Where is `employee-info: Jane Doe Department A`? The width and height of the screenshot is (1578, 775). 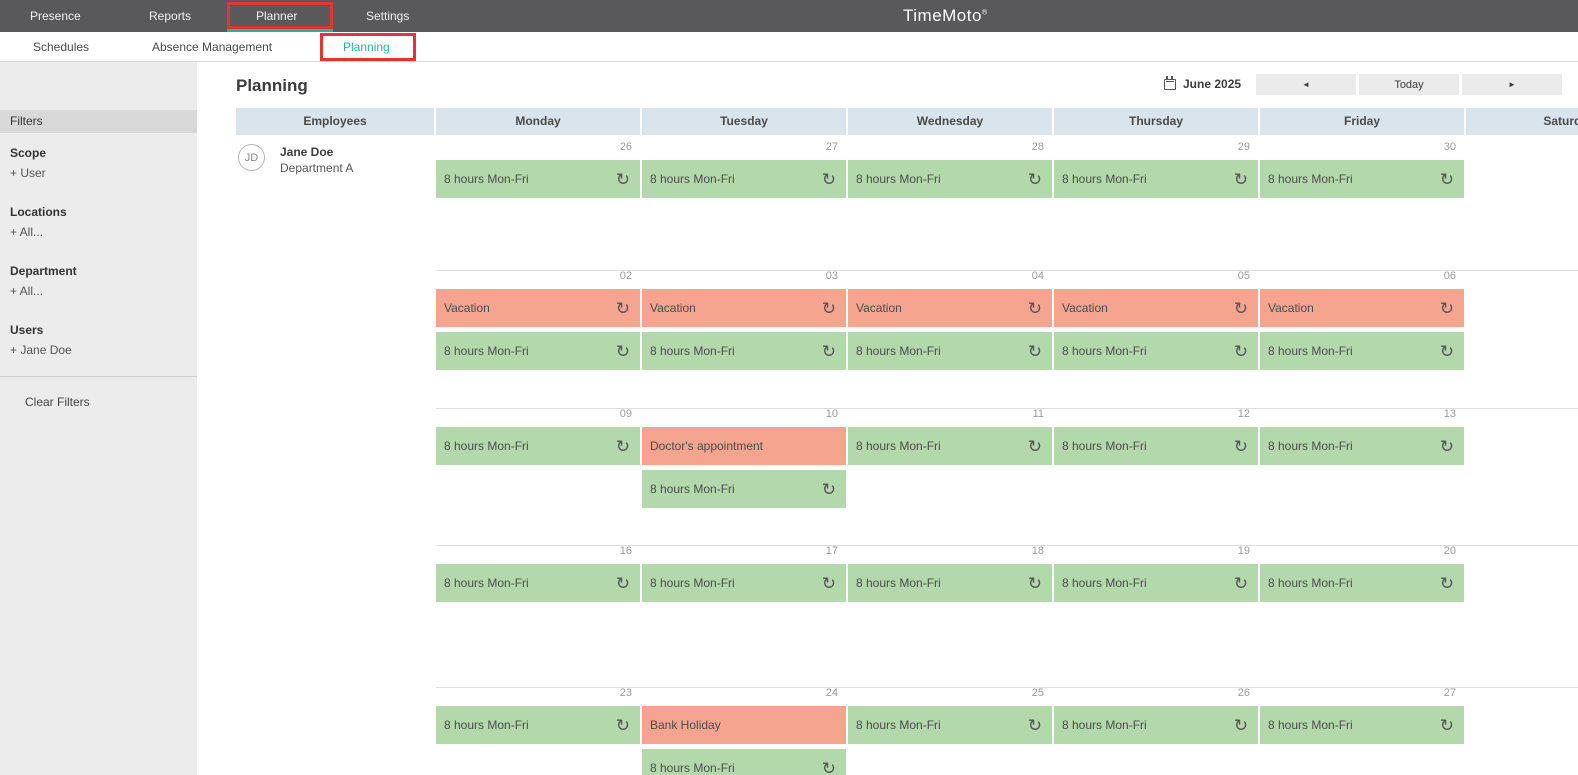 employee-info: Jane Doe Department A is located at coordinates (316, 159).